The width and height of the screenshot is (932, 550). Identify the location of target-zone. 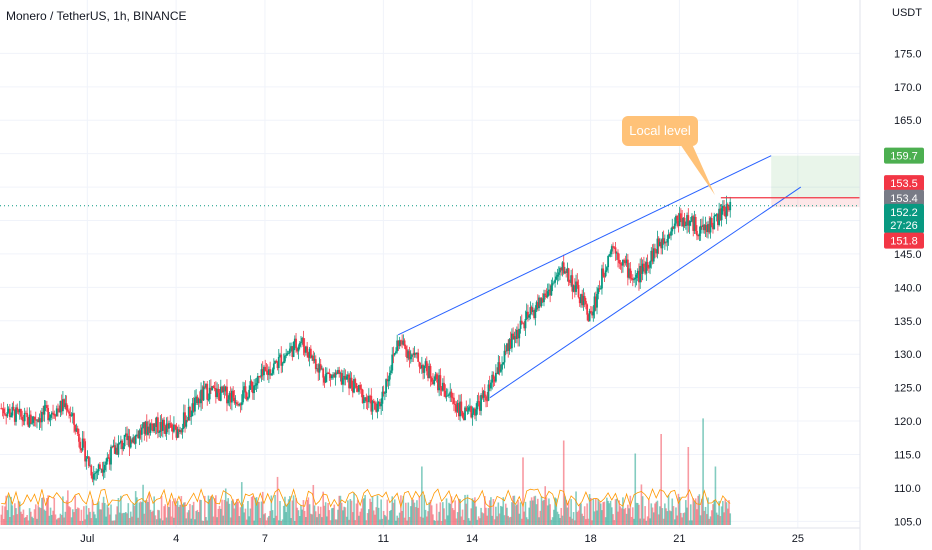
(815, 176).